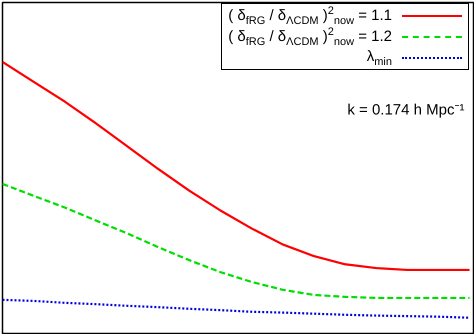  Describe the element at coordinates (310, 37) in the screenshot. I see `legend-label: ( δ$_{fRG}$ / δ$_{ΛCDM}$ )$^{2}$$_{now}$ = 1.2` at that location.